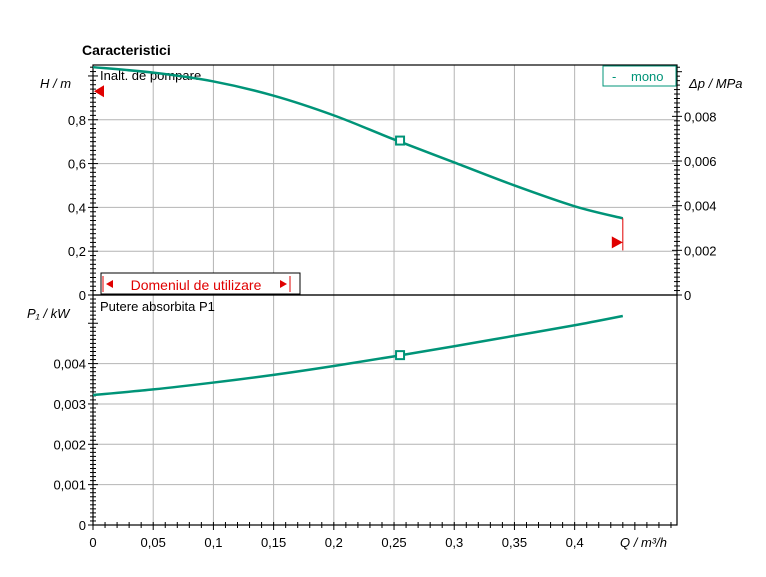  I want to click on tick-label-y-bottom: 0,002, so click(69, 444).